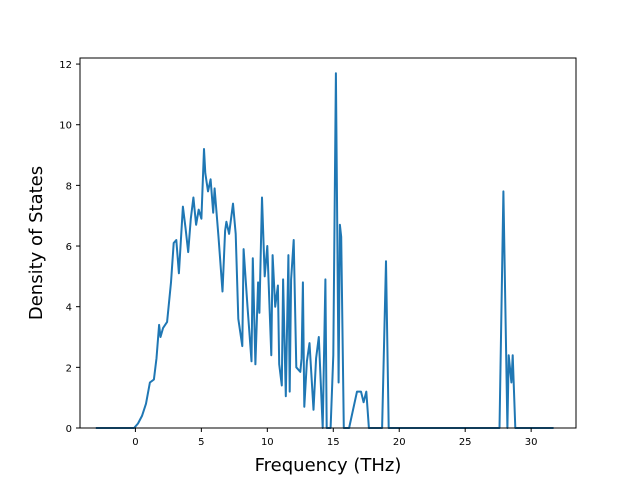 The image size is (640, 480). What do you see at coordinates (65, 65) in the screenshot?
I see `y-tick-label: 12` at bounding box center [65, 65].